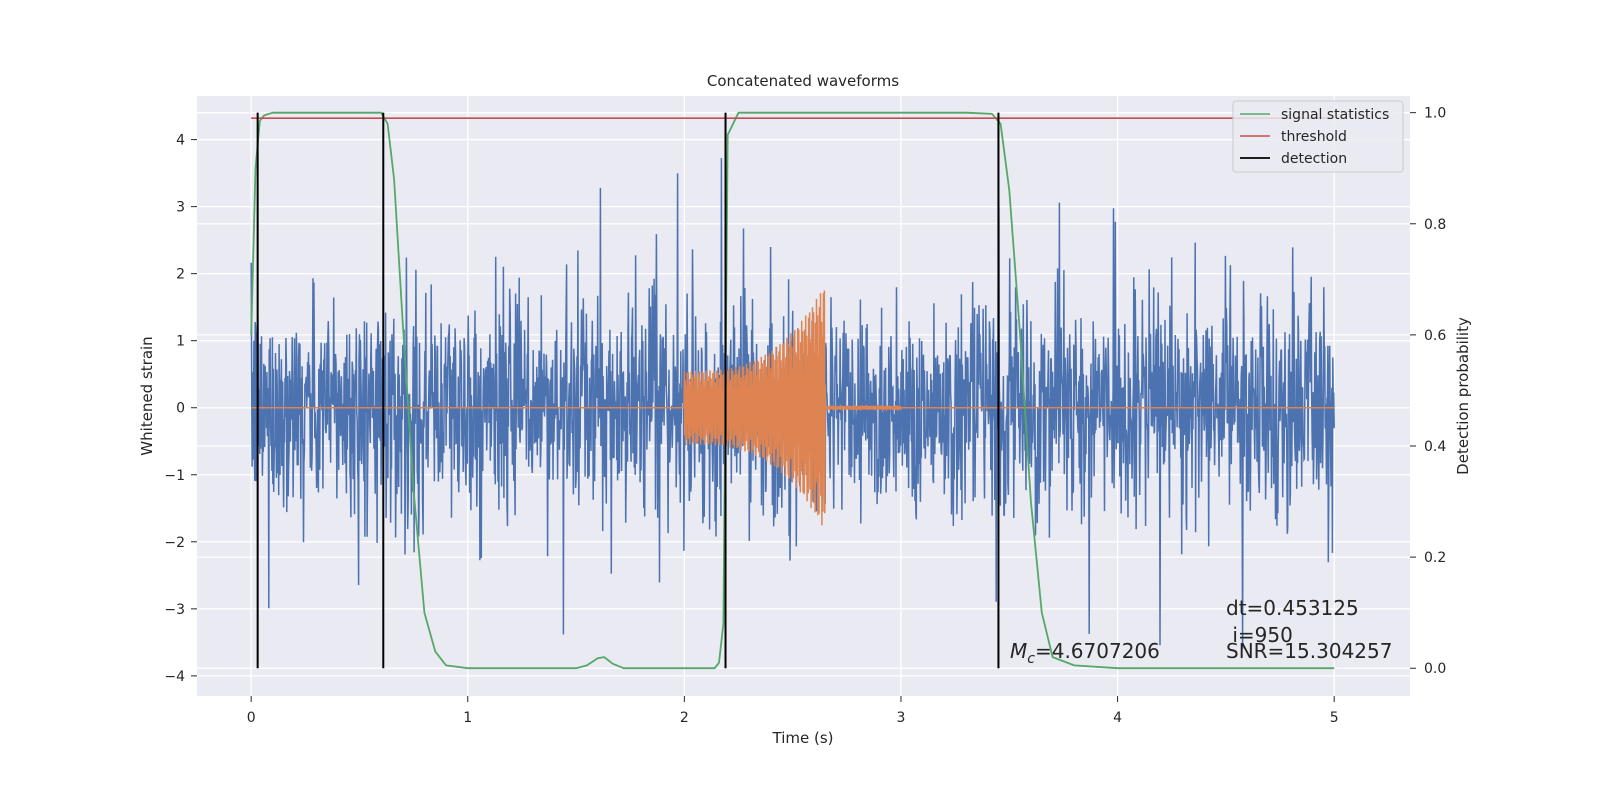  I want to click on legend-label-threshold: threshold, so click(1314, 137).